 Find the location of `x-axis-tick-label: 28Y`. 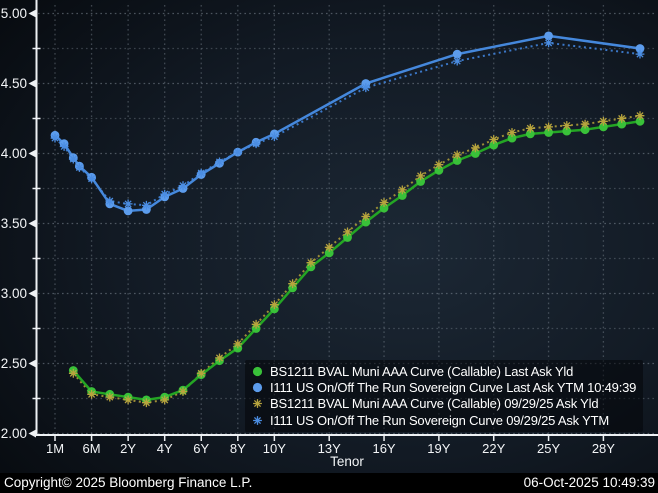

x-axis-tick-label: 28Y is located at coordinates (603, 448).